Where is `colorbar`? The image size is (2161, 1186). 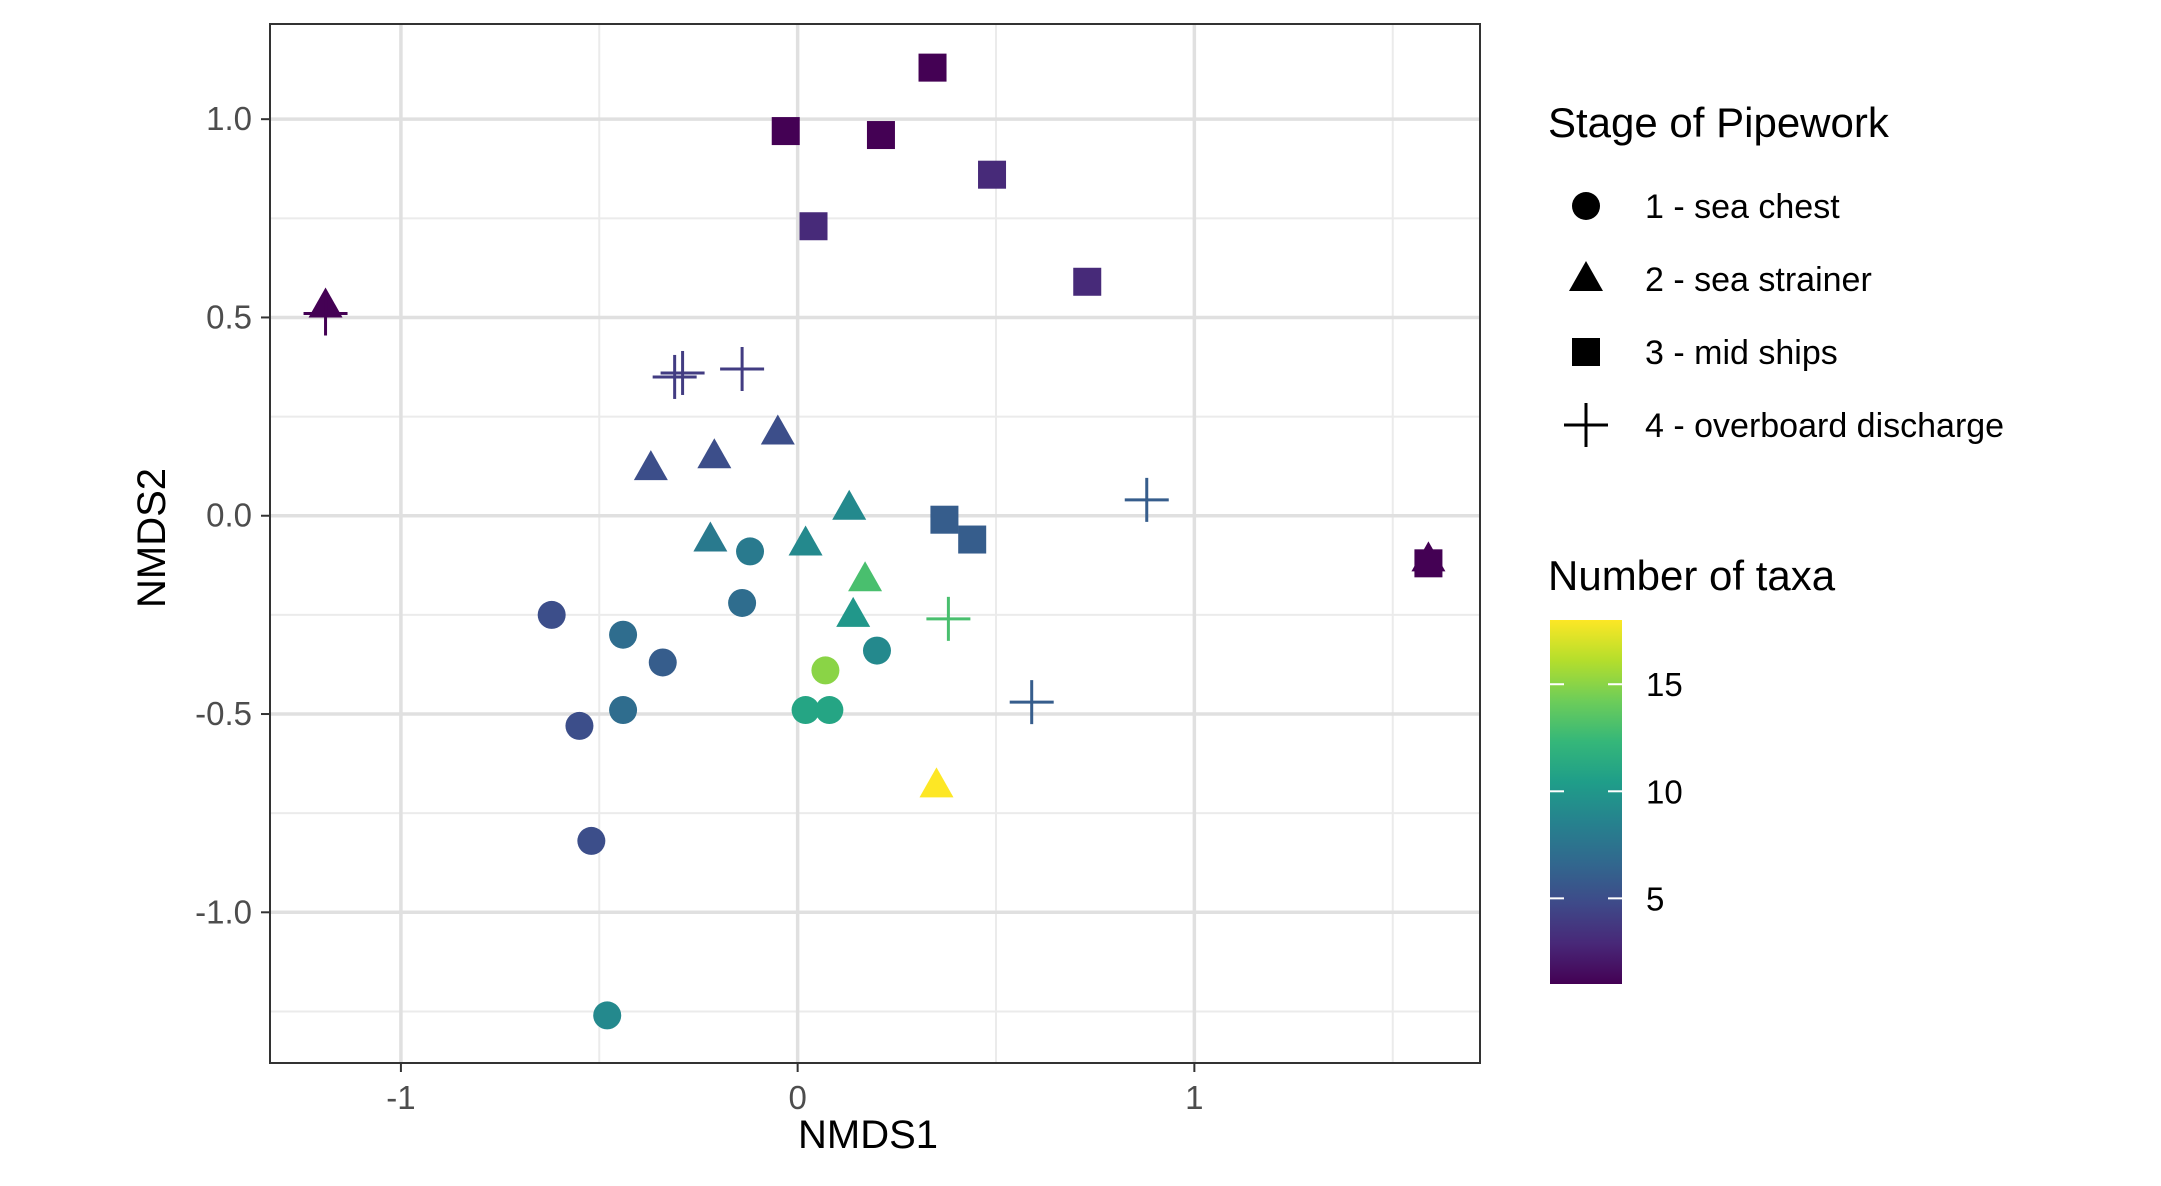 colorbar is located at coordinates (1586, 802).